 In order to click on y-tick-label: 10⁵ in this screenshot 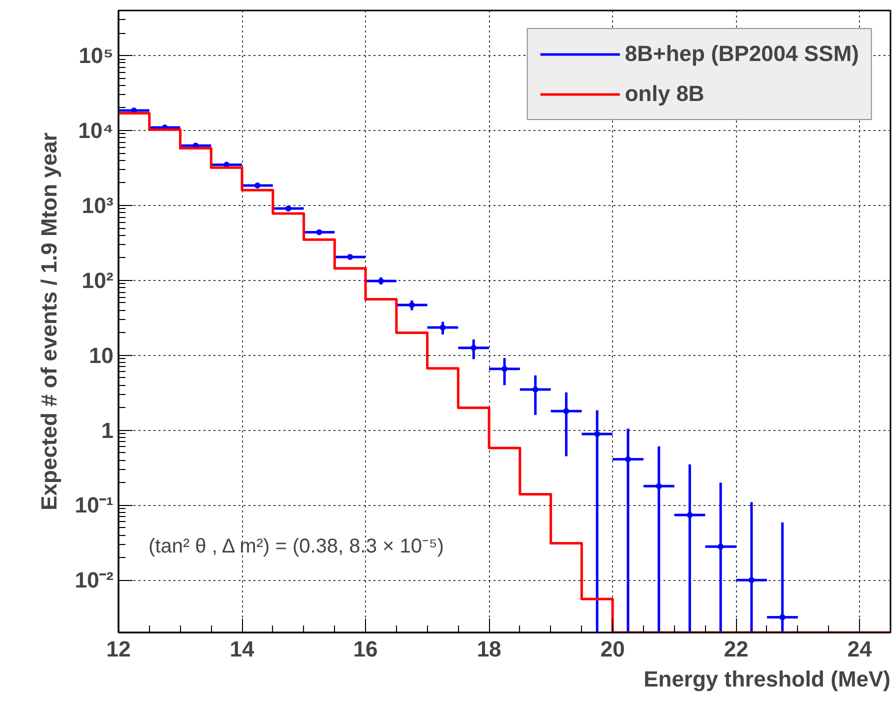, I will do `click(96, 55)`.